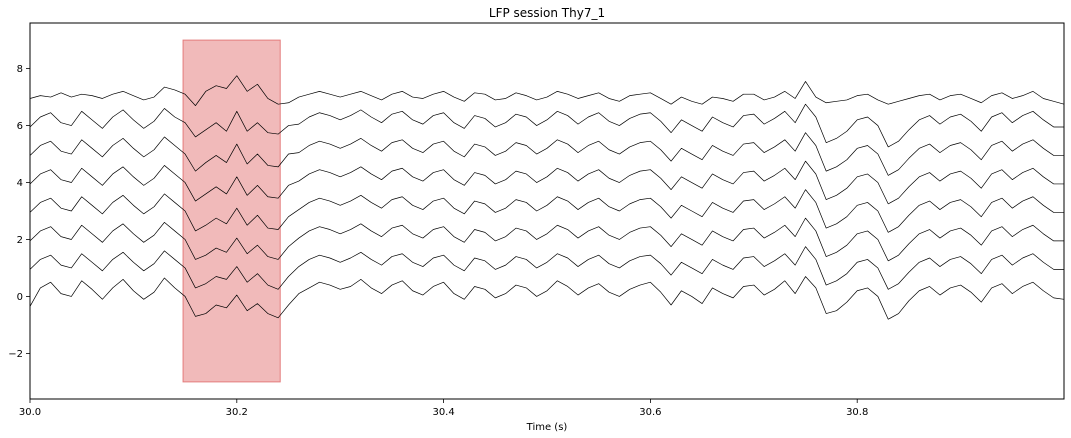 The height and width of the screenshot is (438, 1071). What do you see at coordinates (19, 212) in the screenshot?
I see `y-axis: −2 0 2 4 6 8` at bounding box center [19, 212].